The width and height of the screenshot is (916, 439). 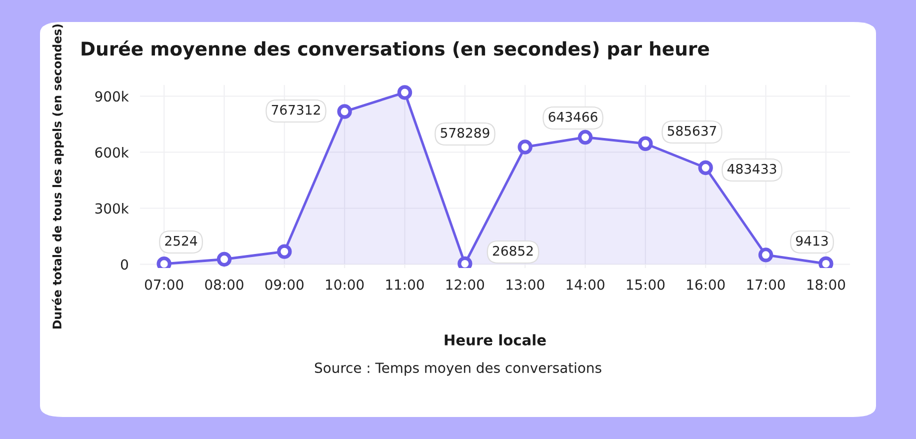 I want to click on y-tick-label: 600k, so click(x=112, y=152).